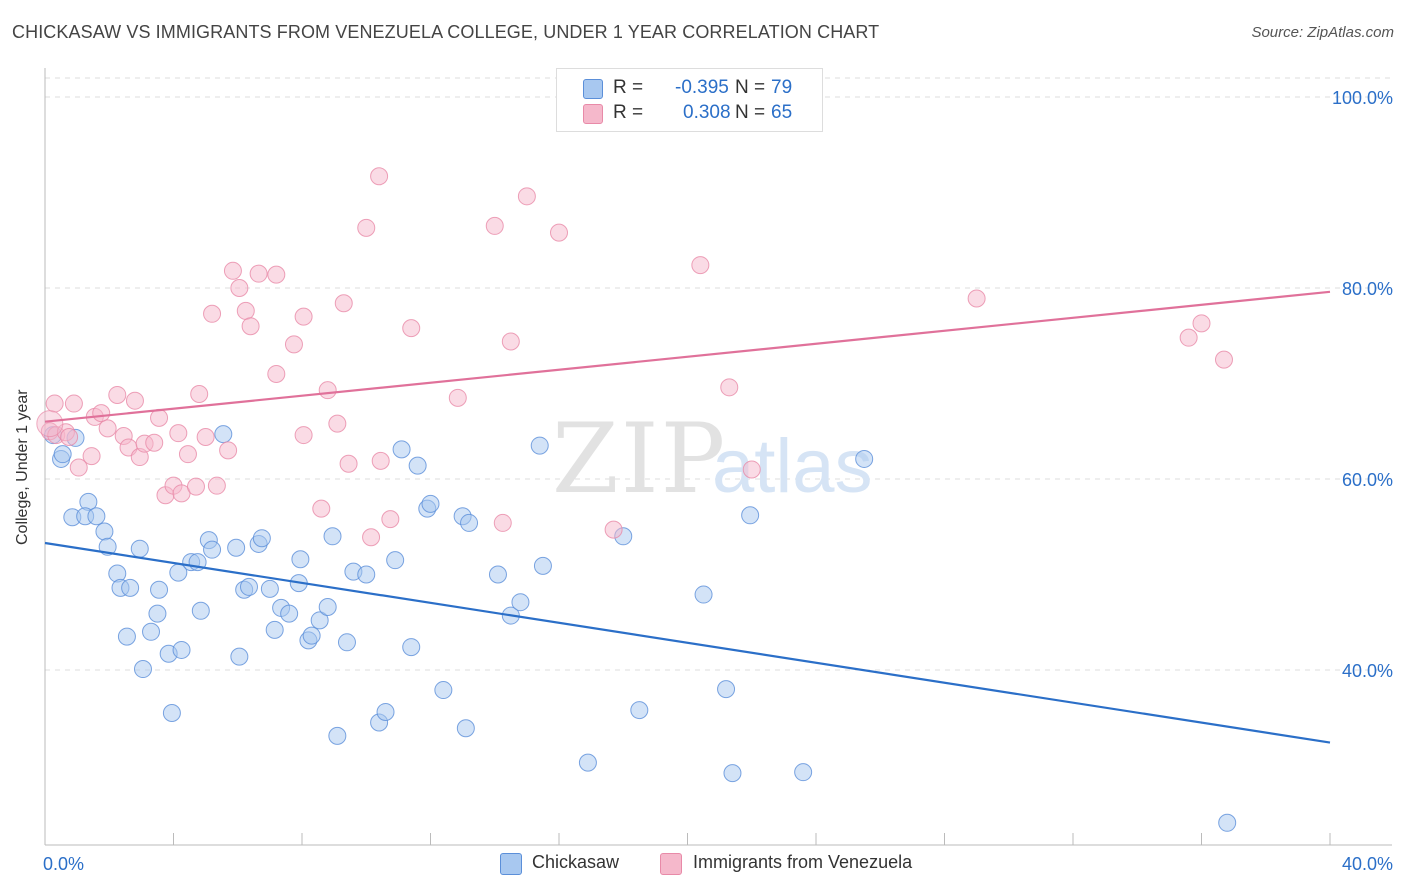 This screenshot has height=892, width=1406. I want to click on legend-n-label: N =, so click(750, 112).